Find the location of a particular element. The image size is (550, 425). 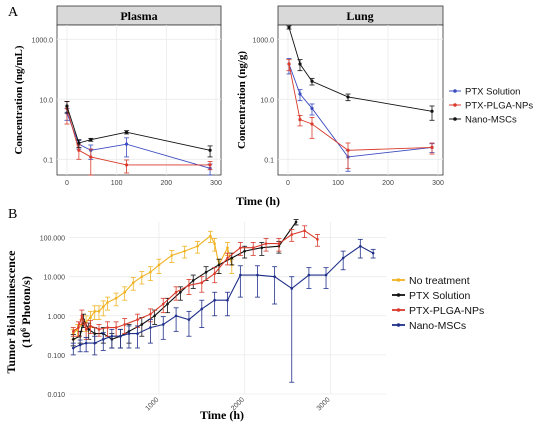

tumor-ylabel-line1: Tumor Bioluminescence is located at coordinates (11, 312).